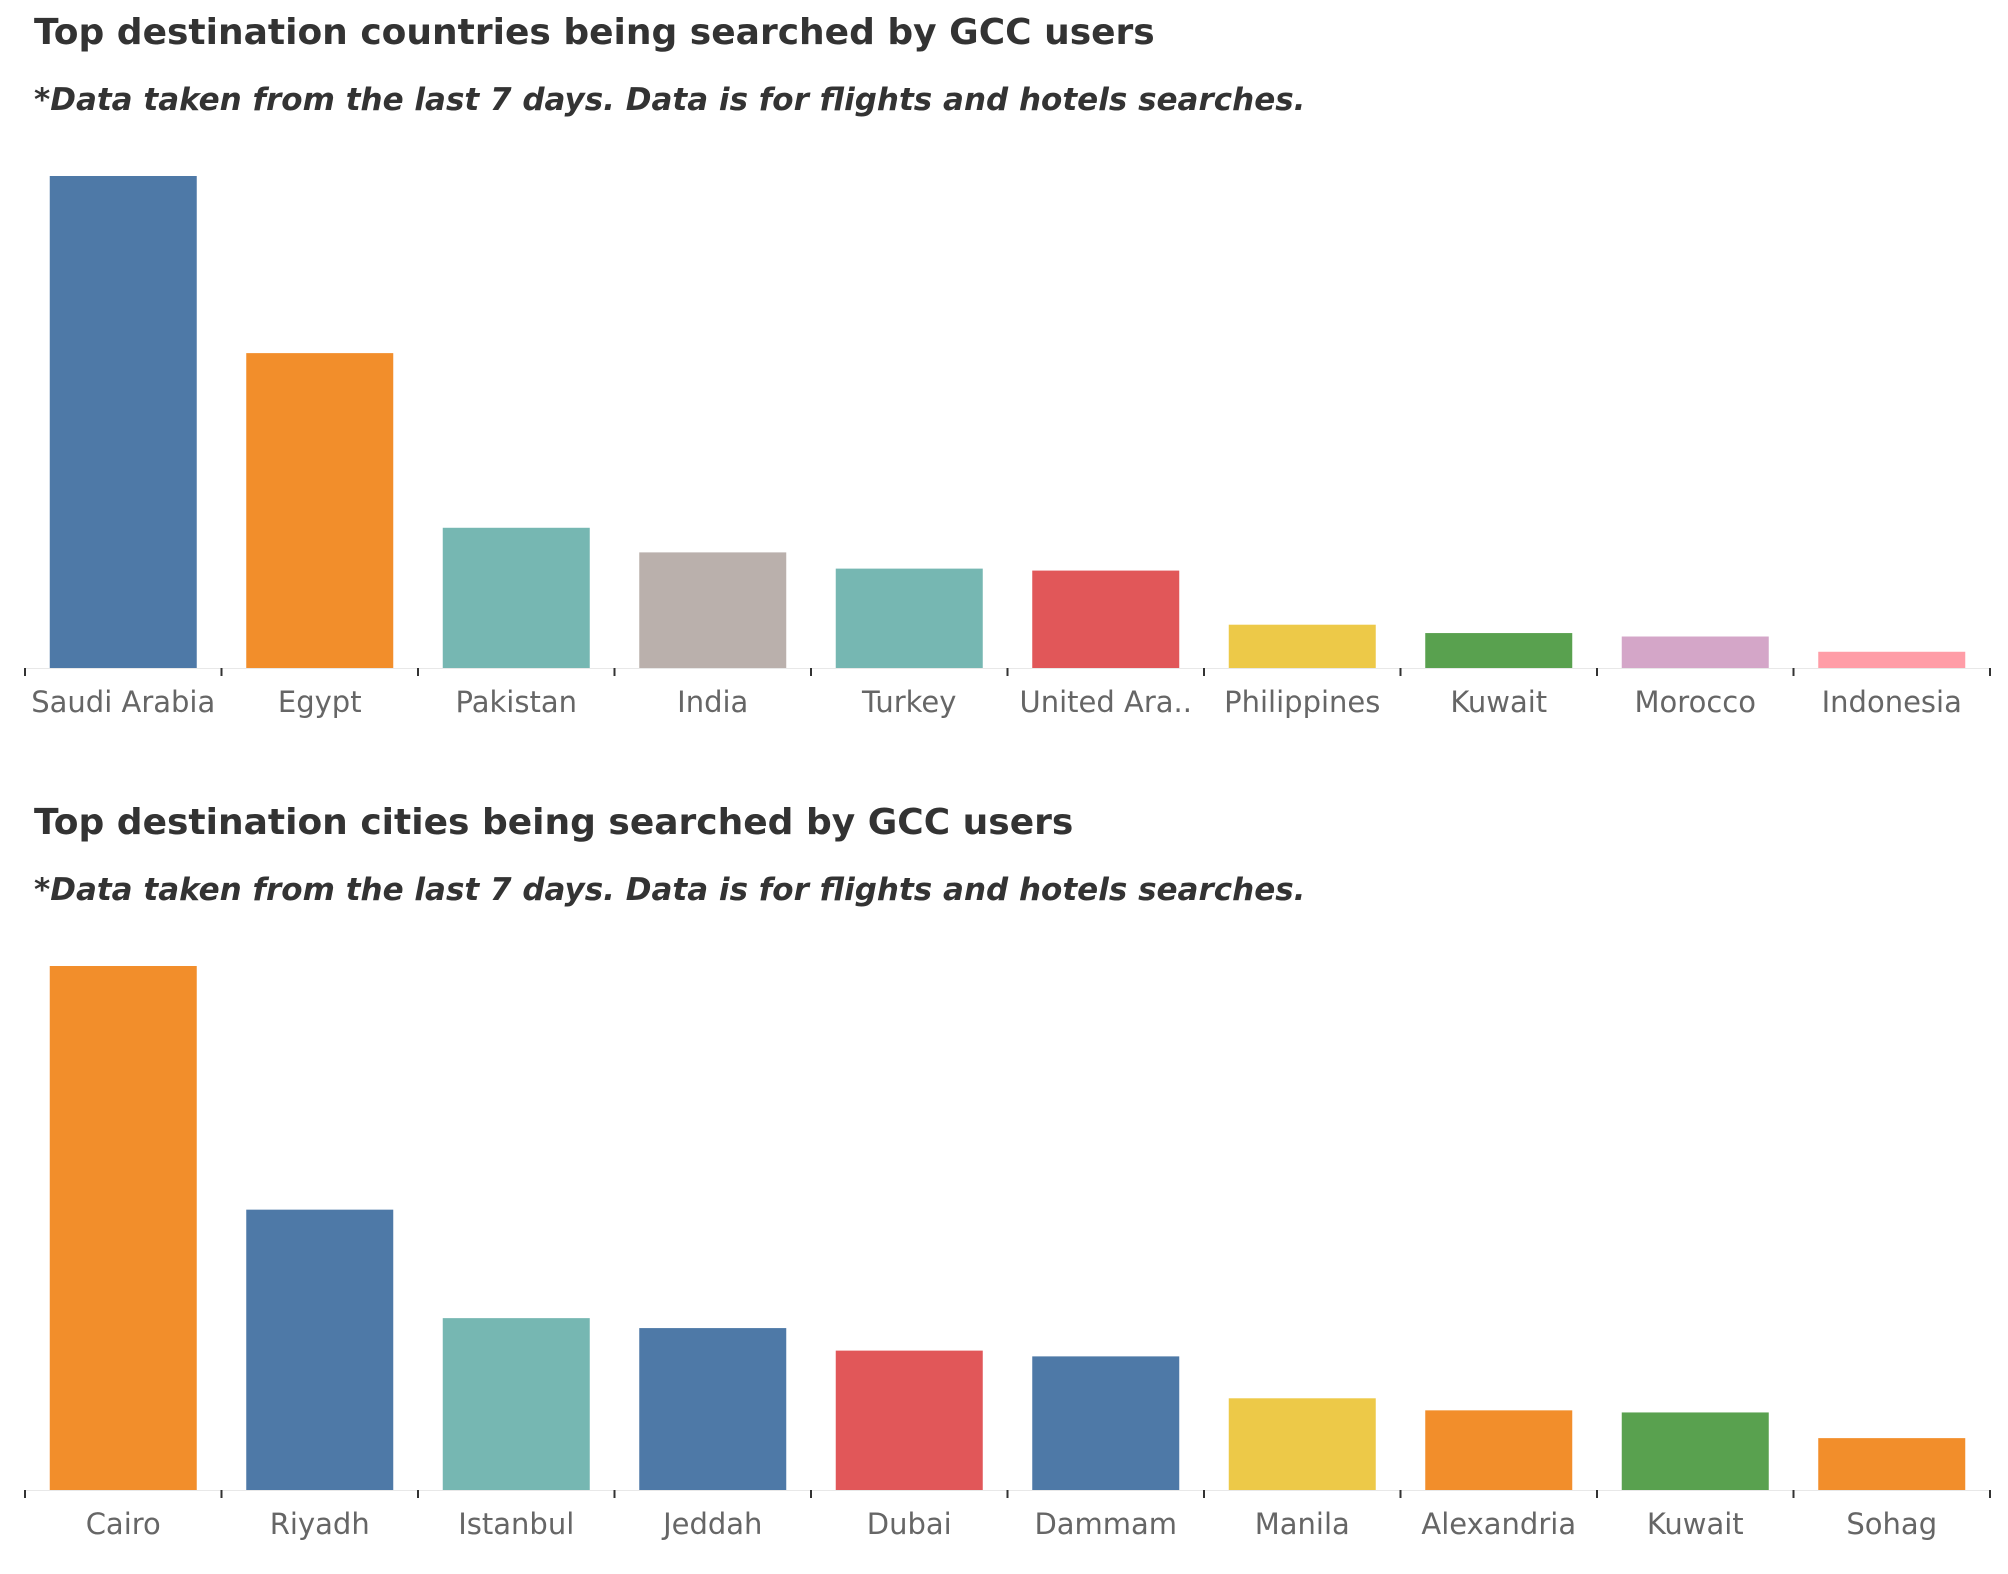  What do you see at coordinates (1891, 1524) in the screenshot?
I see `x-tick-label: Sohag` at bounding box center [1891, 1524].